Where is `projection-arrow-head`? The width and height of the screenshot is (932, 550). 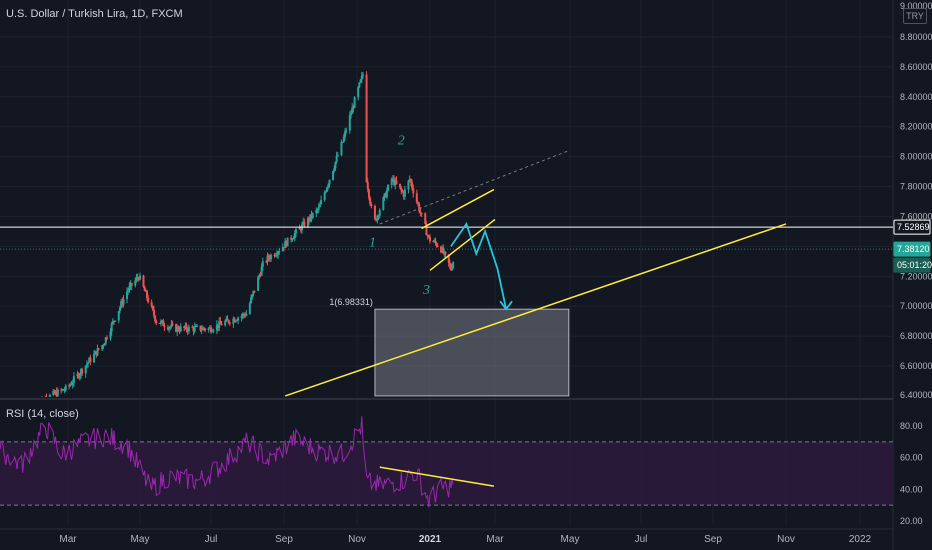 projection-arrow-head is located at coordinates (506, 305).